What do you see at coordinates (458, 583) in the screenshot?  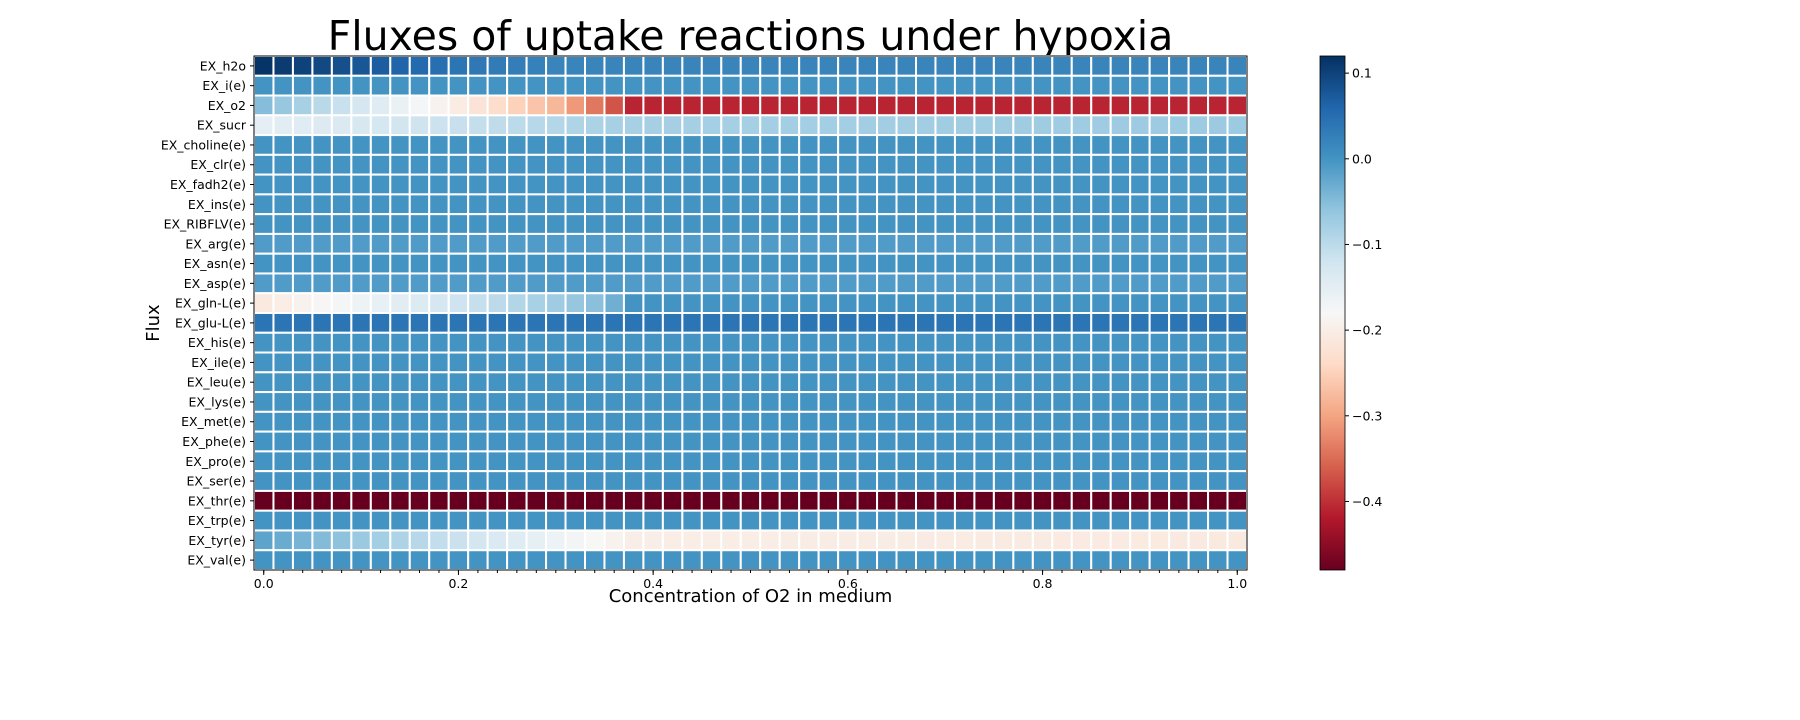 I see `x-tick-label: 0.2` at bounding box center [458, 583].